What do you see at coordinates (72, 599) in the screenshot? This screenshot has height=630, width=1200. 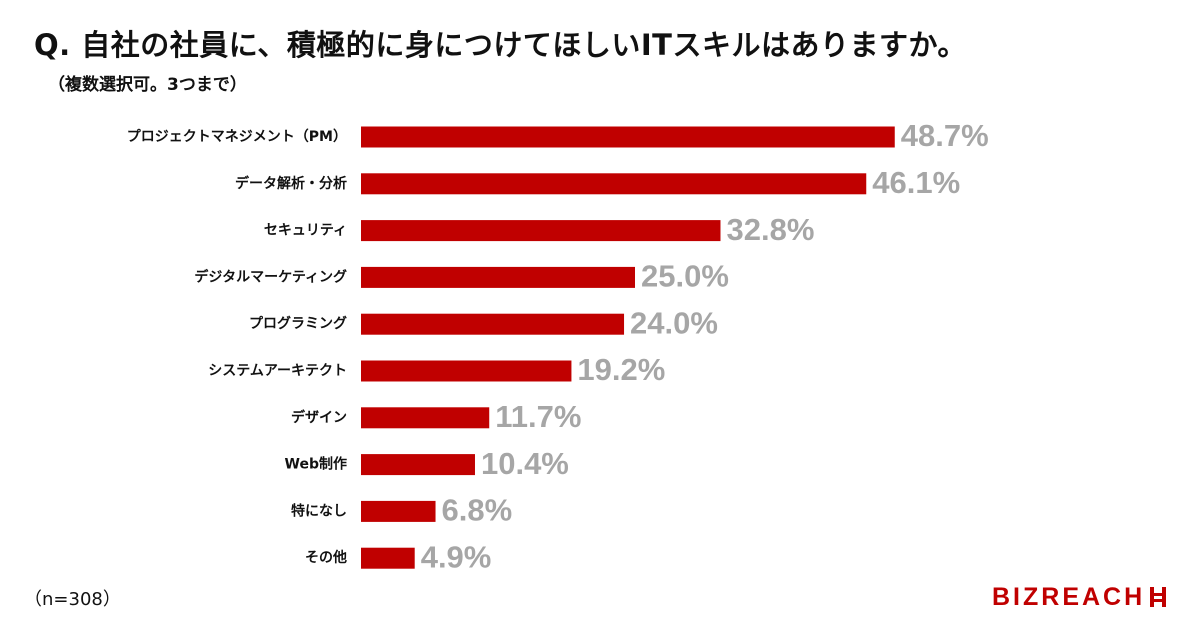 I see `sample-size-note: （n=308）` at bounding box center [72, 599].